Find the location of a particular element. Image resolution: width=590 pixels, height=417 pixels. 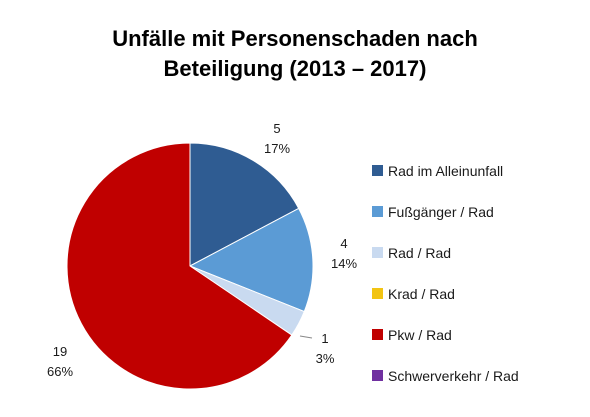

legend-item-5: Pkw / Rad is located at coordinates (445, 334).